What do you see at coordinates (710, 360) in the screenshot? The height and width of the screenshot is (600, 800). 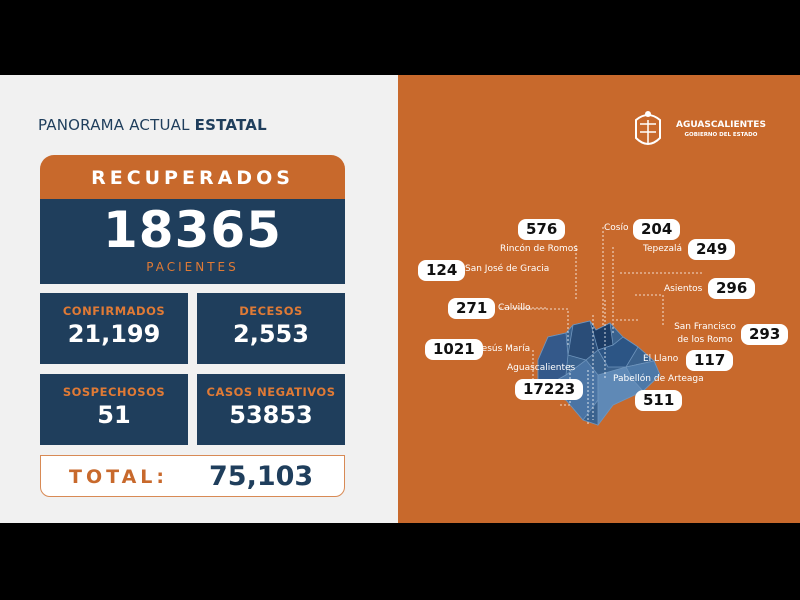 I see `value-el-llano: 117` at bounding box center [710, 360].